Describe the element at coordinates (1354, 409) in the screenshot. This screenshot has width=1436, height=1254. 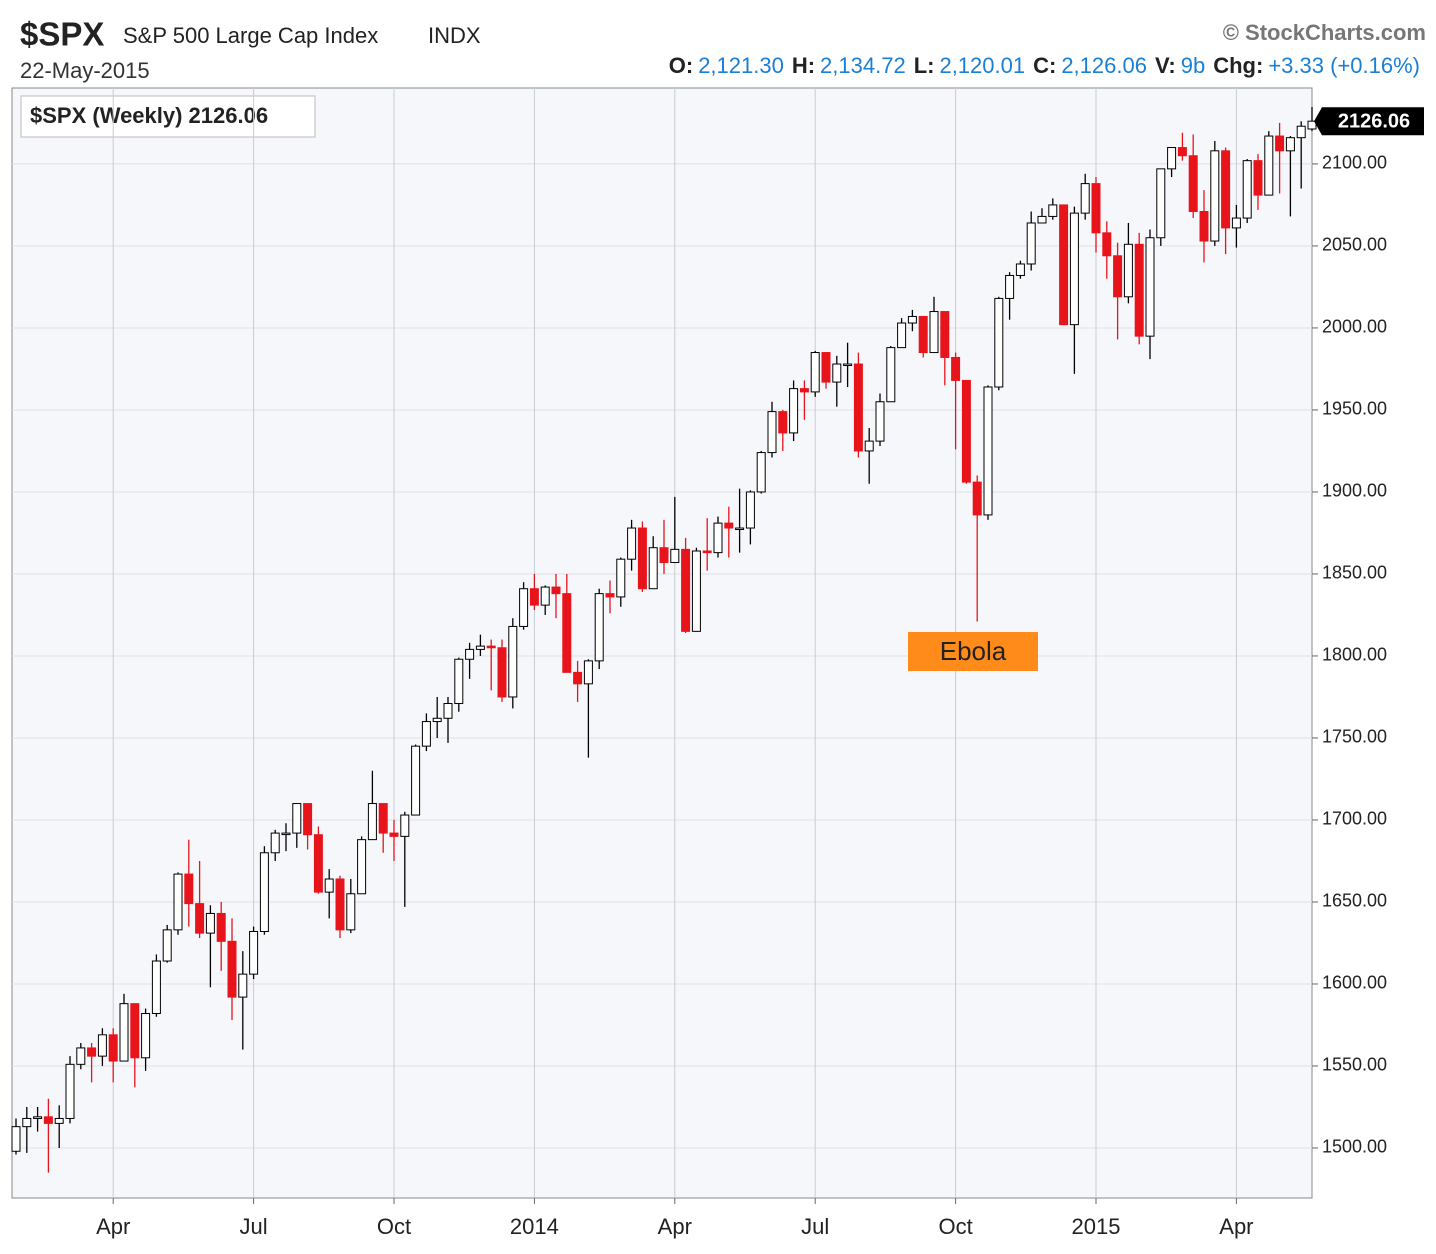
I see `y-tick-label: 1950.00` at that location.